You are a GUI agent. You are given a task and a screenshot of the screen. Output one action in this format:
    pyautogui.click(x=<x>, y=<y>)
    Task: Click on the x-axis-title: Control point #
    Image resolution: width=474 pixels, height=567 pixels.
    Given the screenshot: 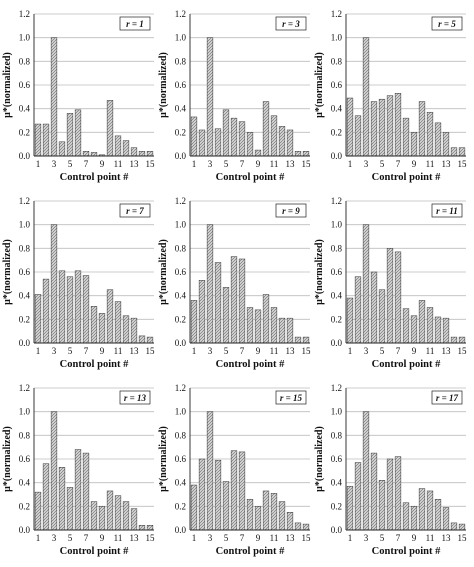 What is the action you would take?
    pyautogui.click(x=406, y=364)
    